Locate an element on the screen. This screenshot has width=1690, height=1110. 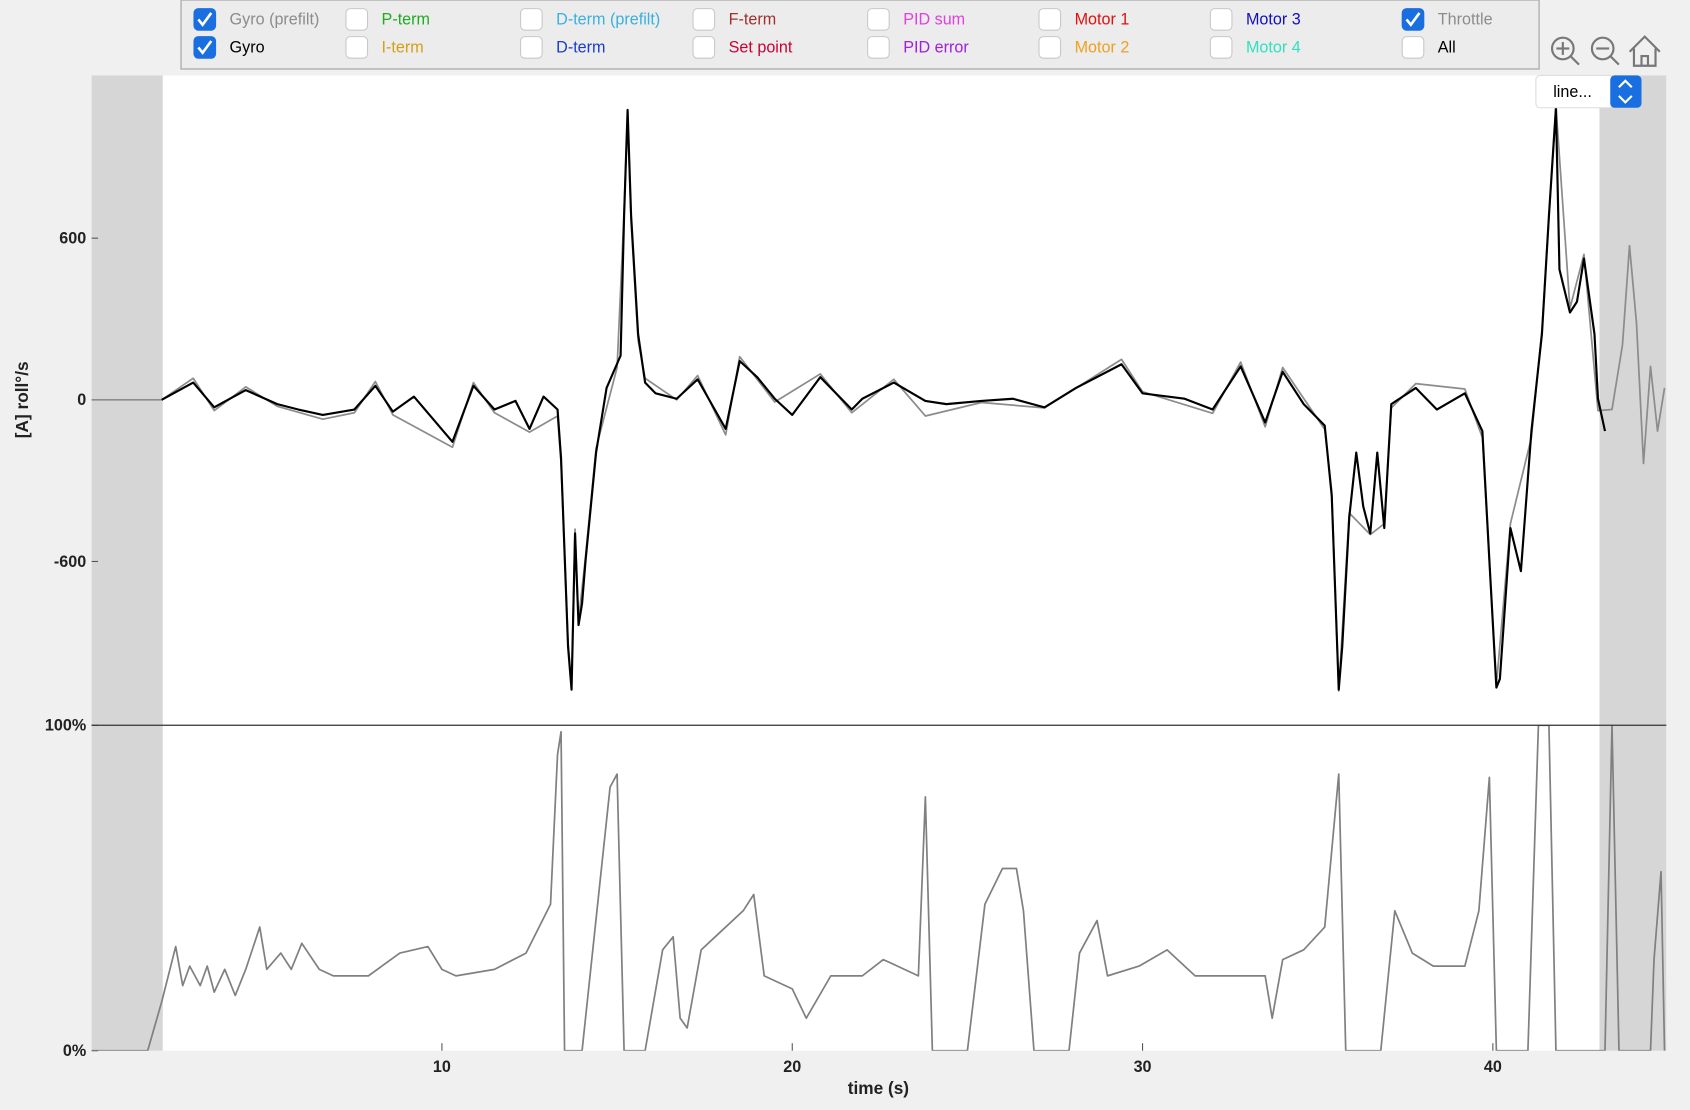
checkbox: Set point is located at coordinates (742, 47).